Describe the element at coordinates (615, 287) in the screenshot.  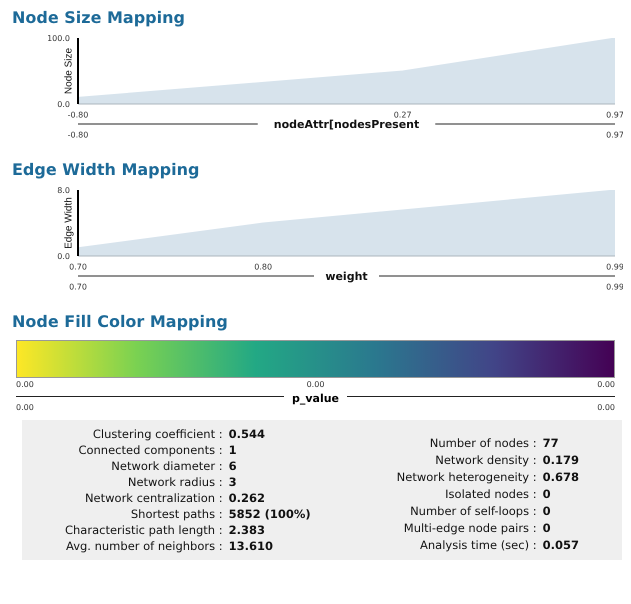
I see `x2-tick-label: 0.99` at that location.